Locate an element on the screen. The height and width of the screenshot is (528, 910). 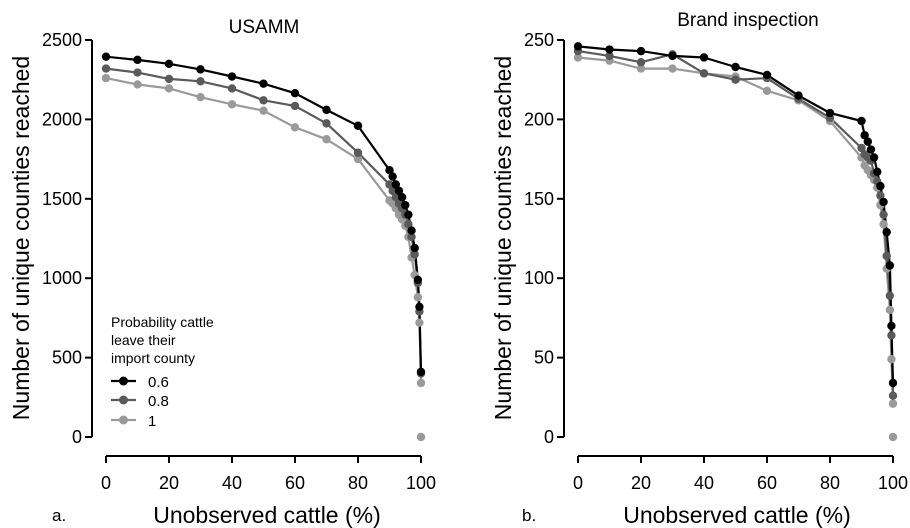
panel-a-y-tick-label: 2000 is located at coordinates (62, 119).